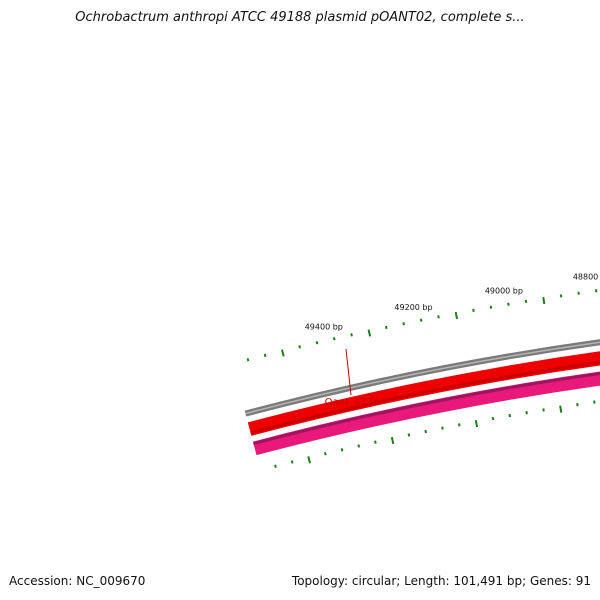 The height and width of the screenshot is (600, 600). I want to click on bp-label: 49200 bp, so click(413, 307).